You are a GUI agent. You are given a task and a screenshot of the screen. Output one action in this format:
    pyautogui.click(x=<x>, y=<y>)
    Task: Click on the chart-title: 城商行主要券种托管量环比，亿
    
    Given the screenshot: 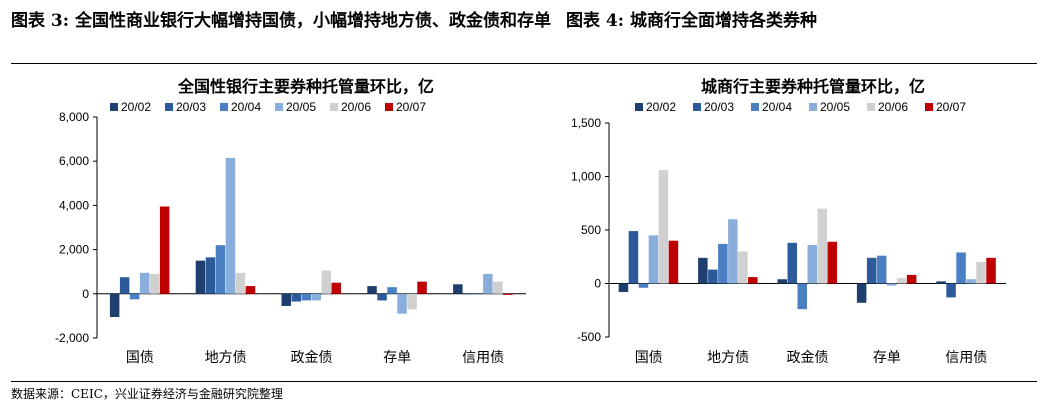 What is the action you would take?
    pyautogui.click(x=813, y=86)
    